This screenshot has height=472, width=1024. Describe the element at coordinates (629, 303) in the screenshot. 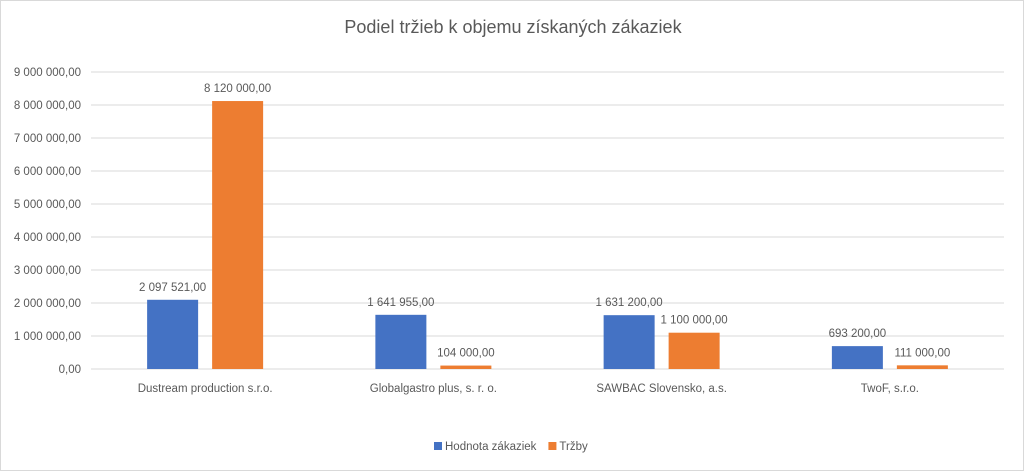

I see `data-label: 1 631 200,00` at that location.